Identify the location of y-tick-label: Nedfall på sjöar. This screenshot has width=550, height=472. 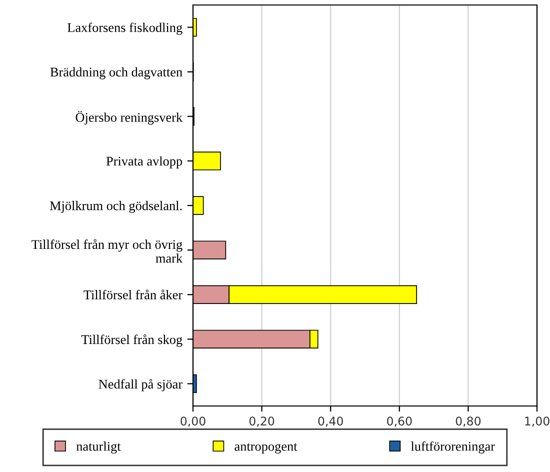
(140, 385).